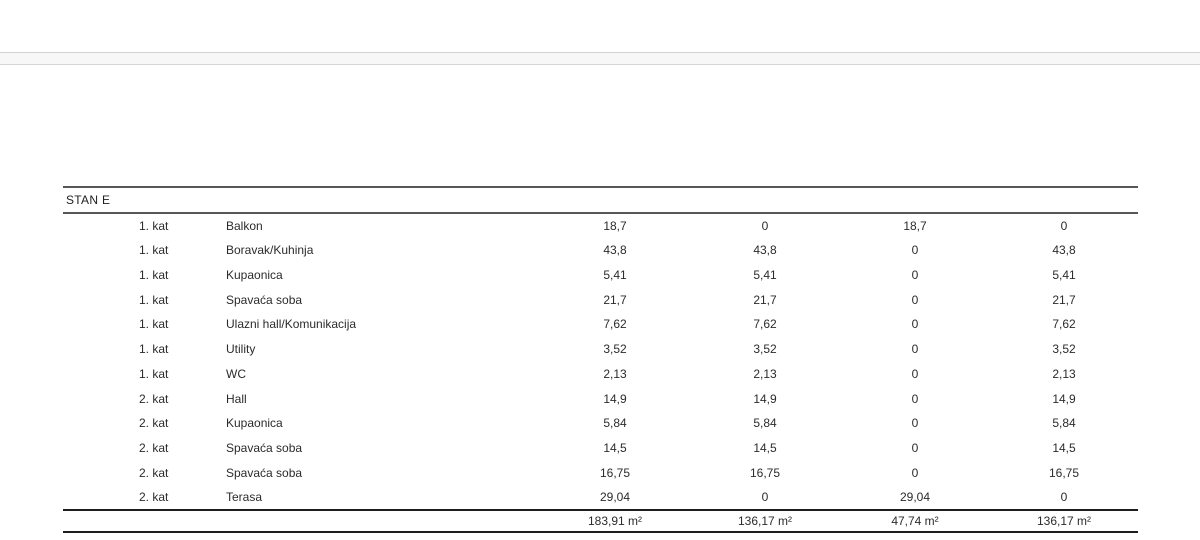  What do you see at coordinates (270, 250) in the screenshot?
I see `room-cell: Boravak/Kuhinja` at bounding box center [270, 250].